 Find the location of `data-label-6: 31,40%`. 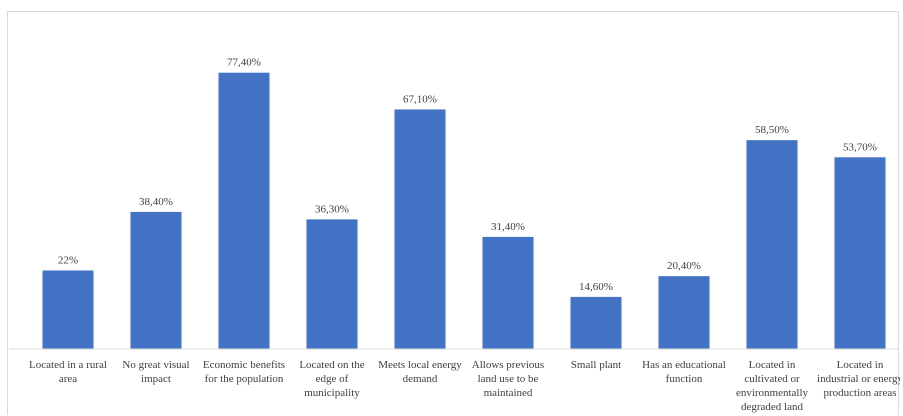

data-label-6: 31,40% is located at coordinates (508, 227).